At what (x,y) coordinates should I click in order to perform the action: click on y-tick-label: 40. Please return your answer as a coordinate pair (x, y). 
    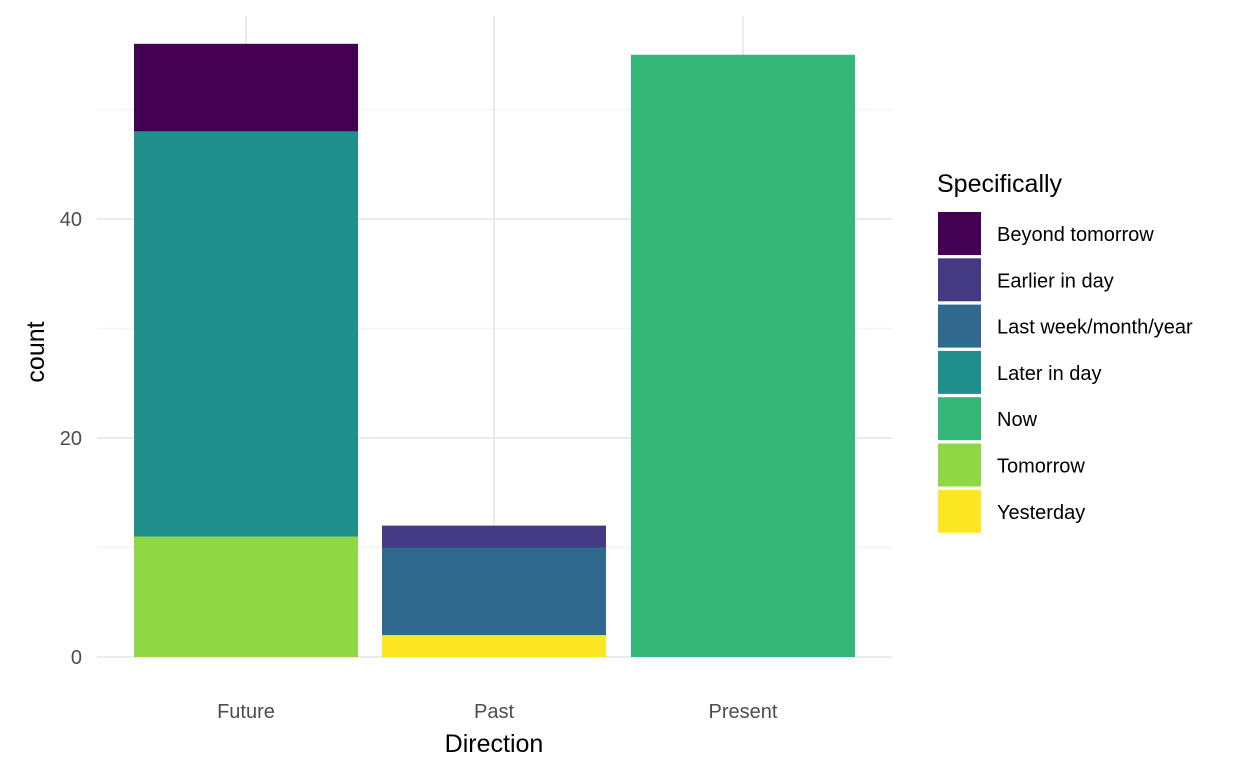
    Looking at the image, I should click on (71, 220).